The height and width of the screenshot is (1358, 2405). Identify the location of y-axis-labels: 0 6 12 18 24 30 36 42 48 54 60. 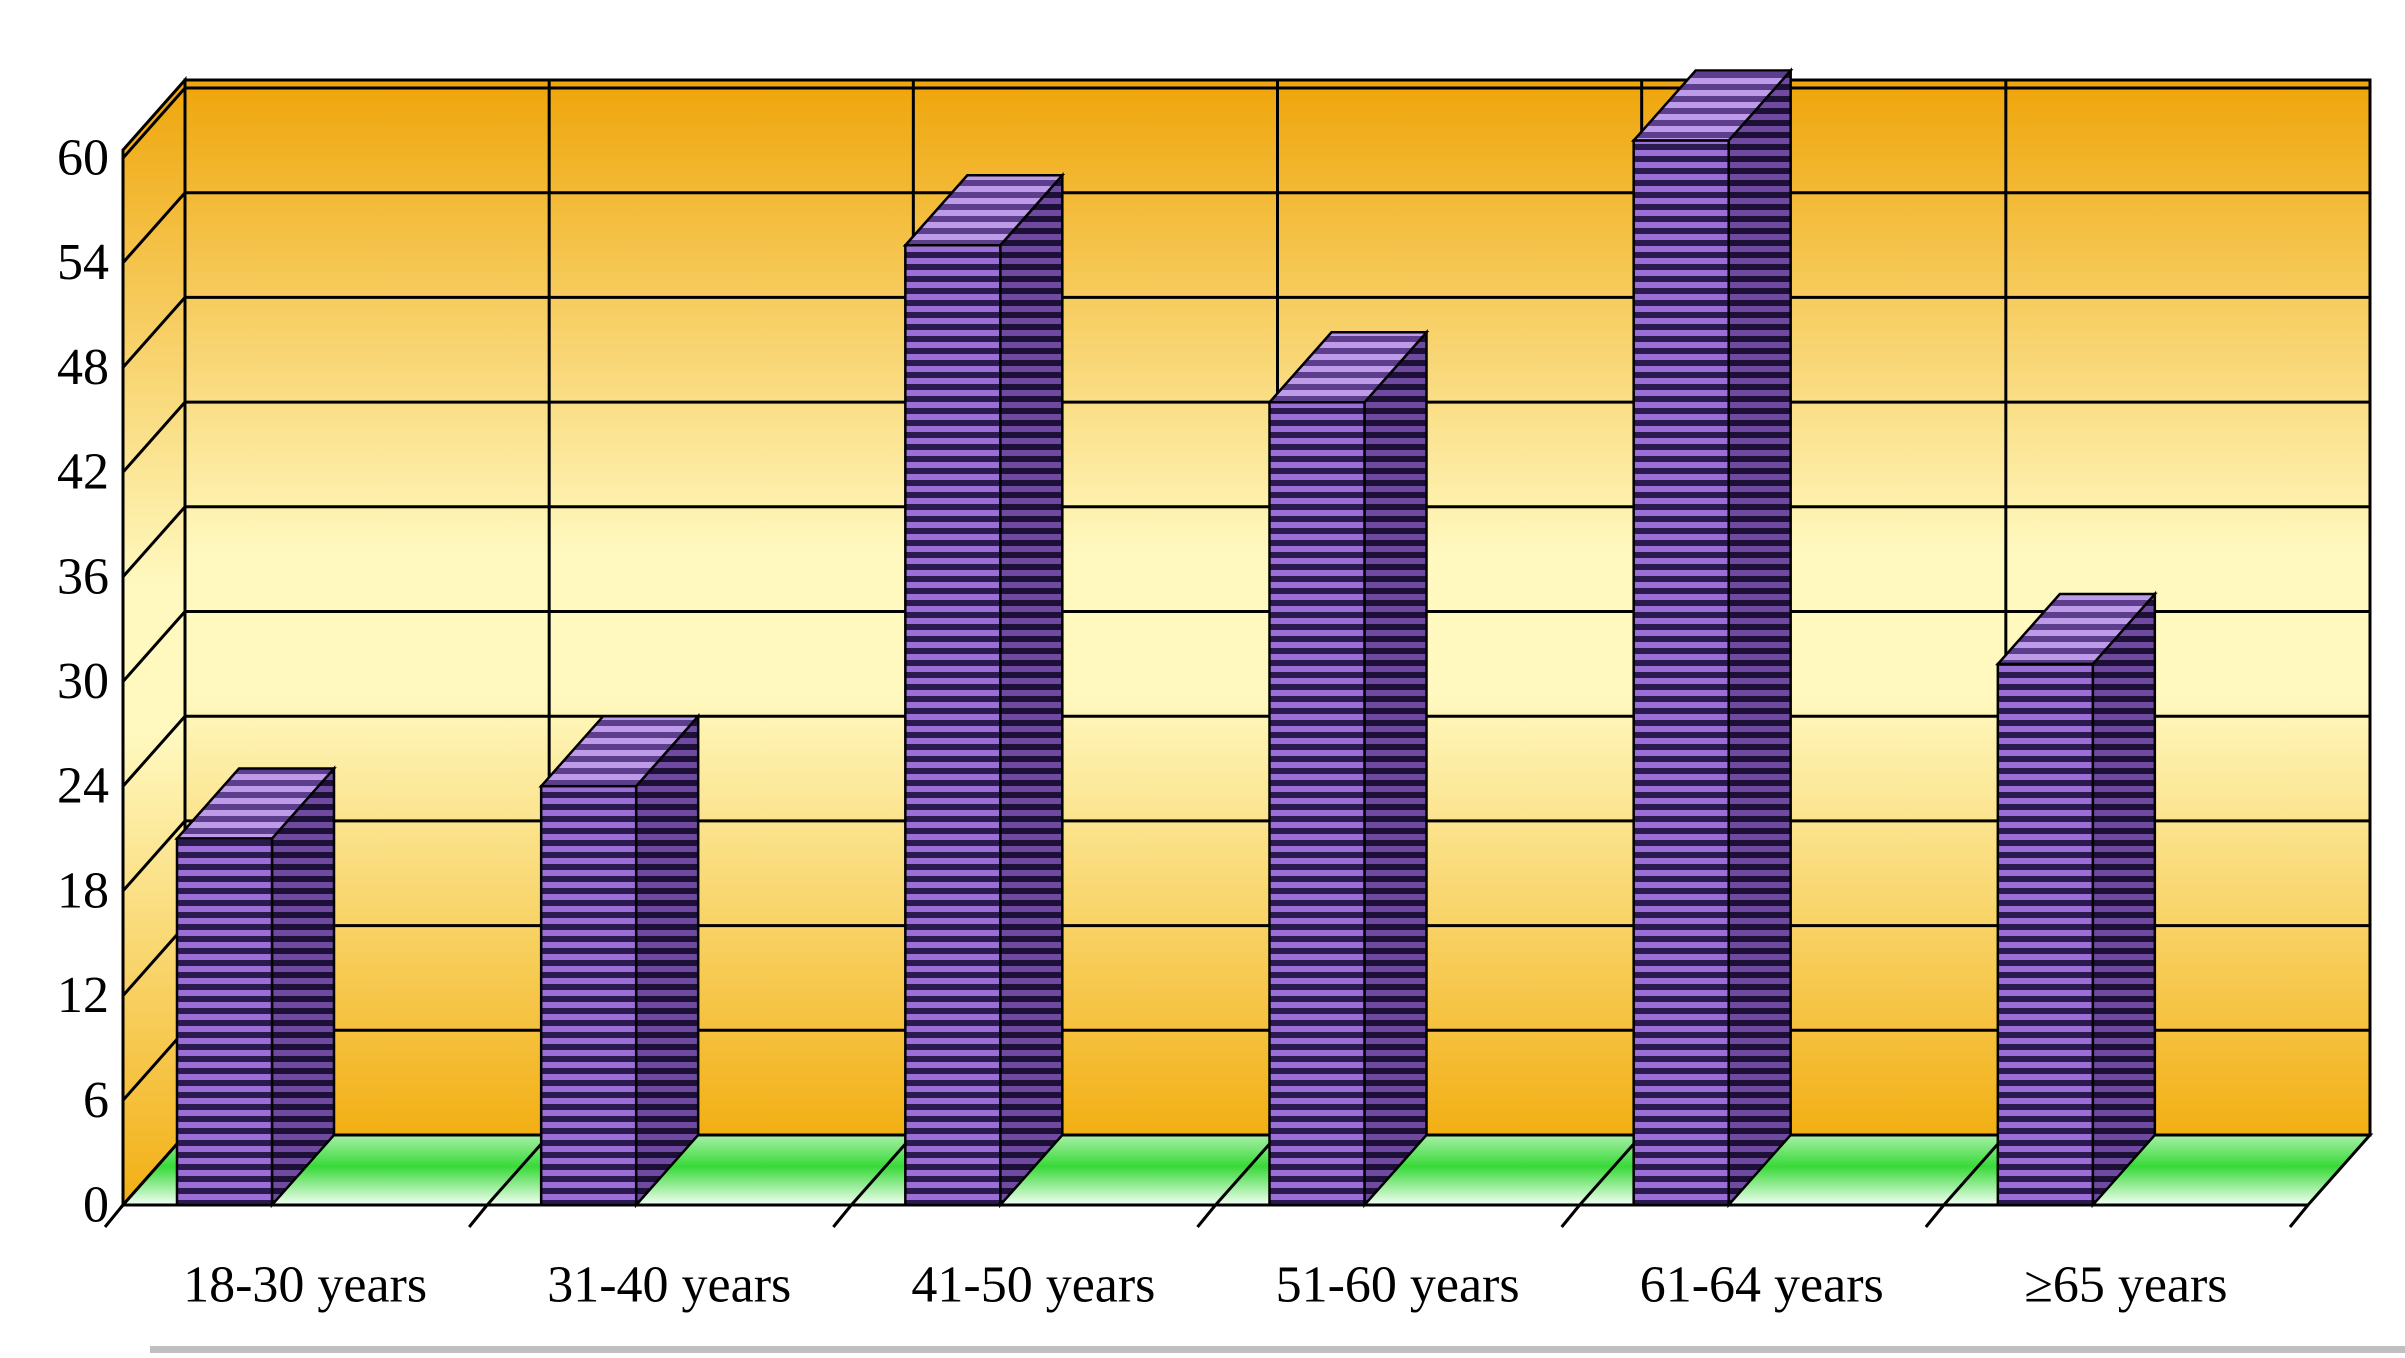
(83, 682).